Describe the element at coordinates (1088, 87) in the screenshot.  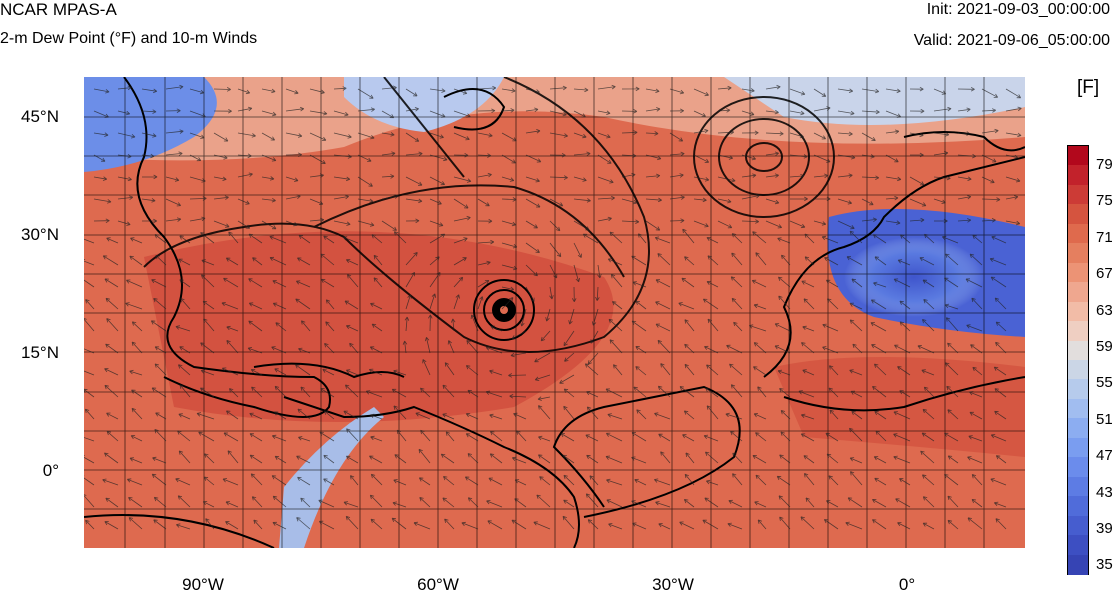
I see `colorbar-unit: [F]` at that location.